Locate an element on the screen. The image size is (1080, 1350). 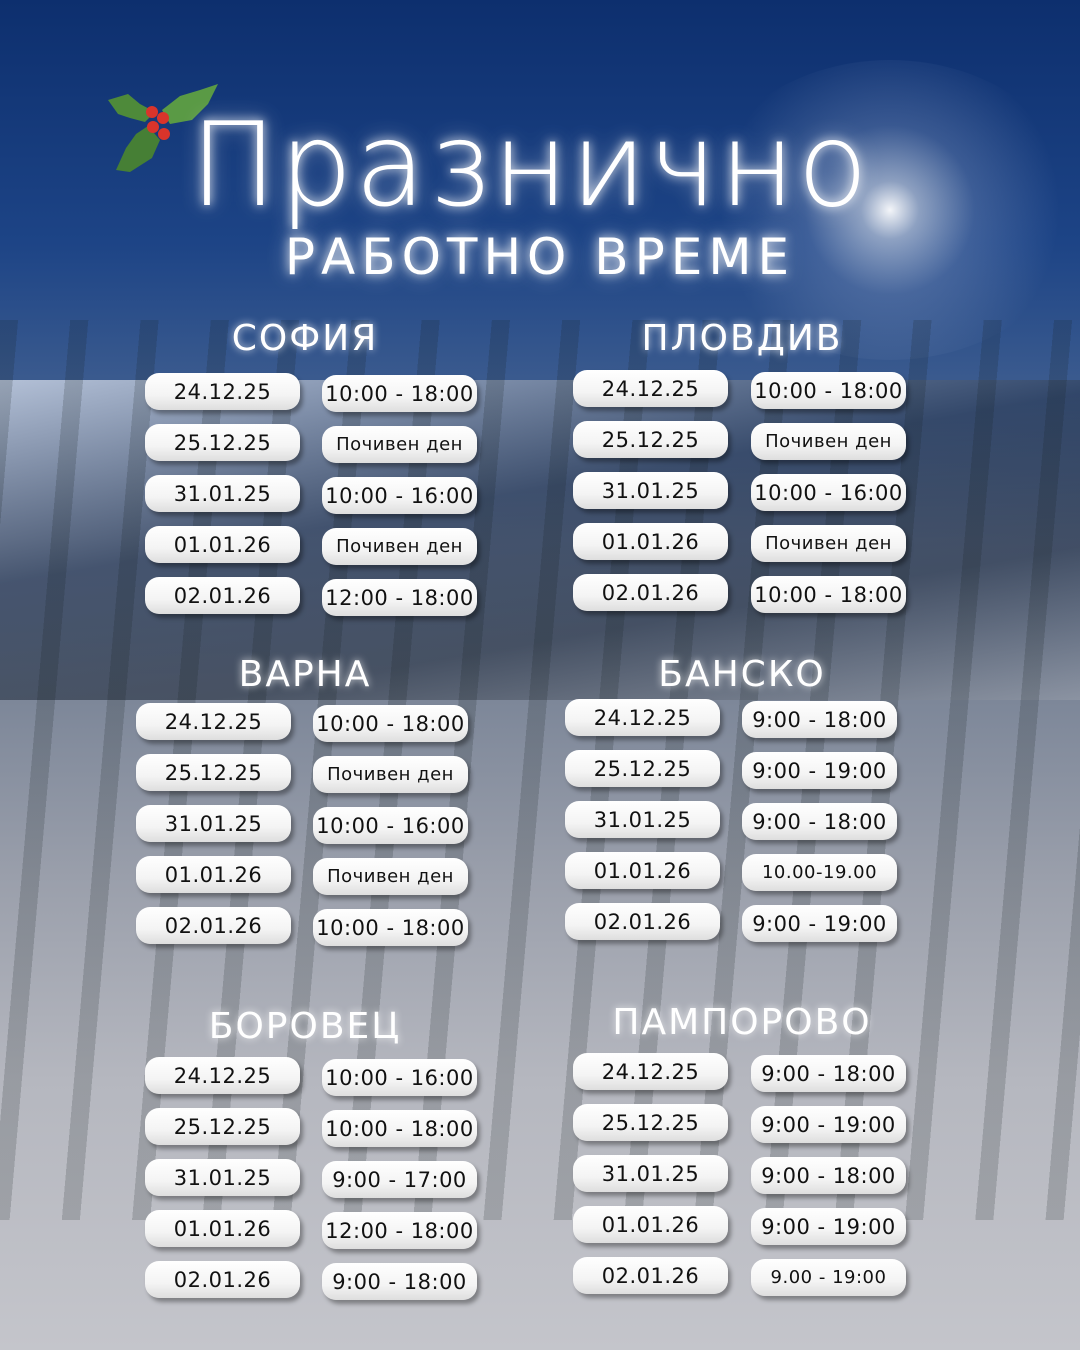
city-name: ПЛОВДИВ is located at coordinates (742, 338).